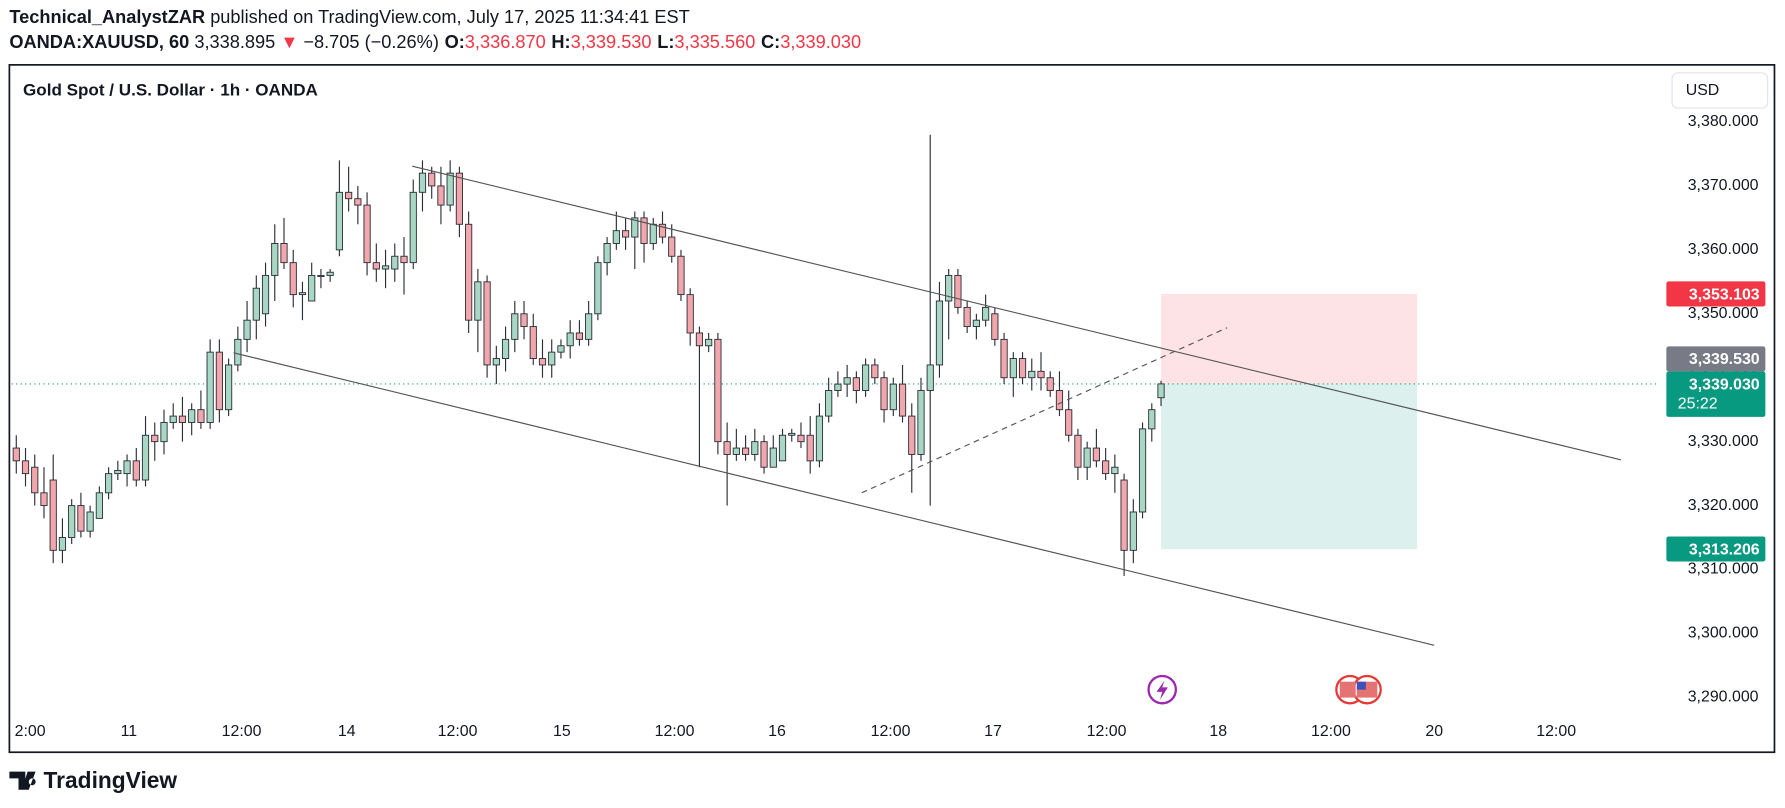 This screenshot has height=808, width=1785. I want to click on y-tick-label: 3,300.000, so click(1723, 633).